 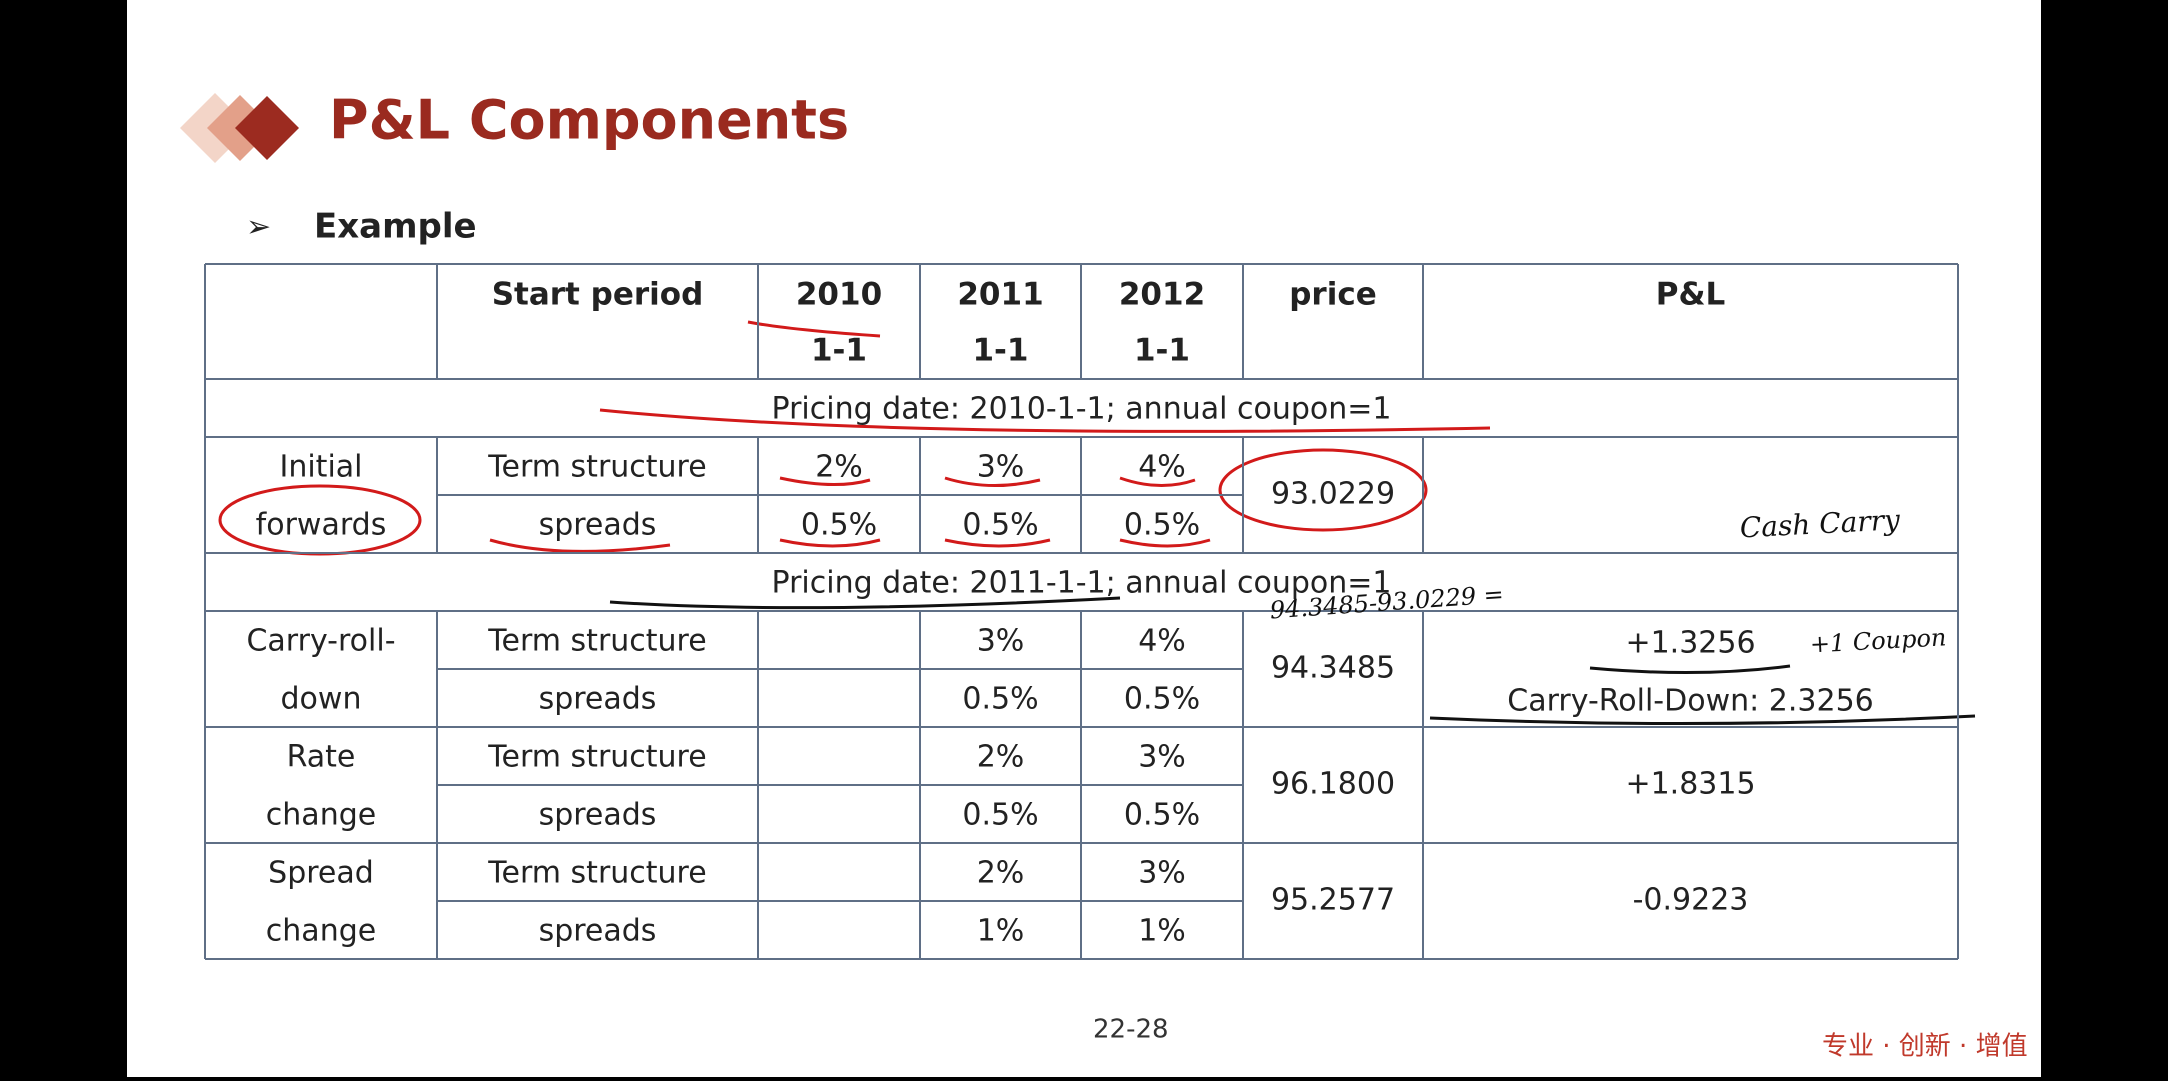 I want to click on page-number: 22-28, so click(x=1131, y=1030).